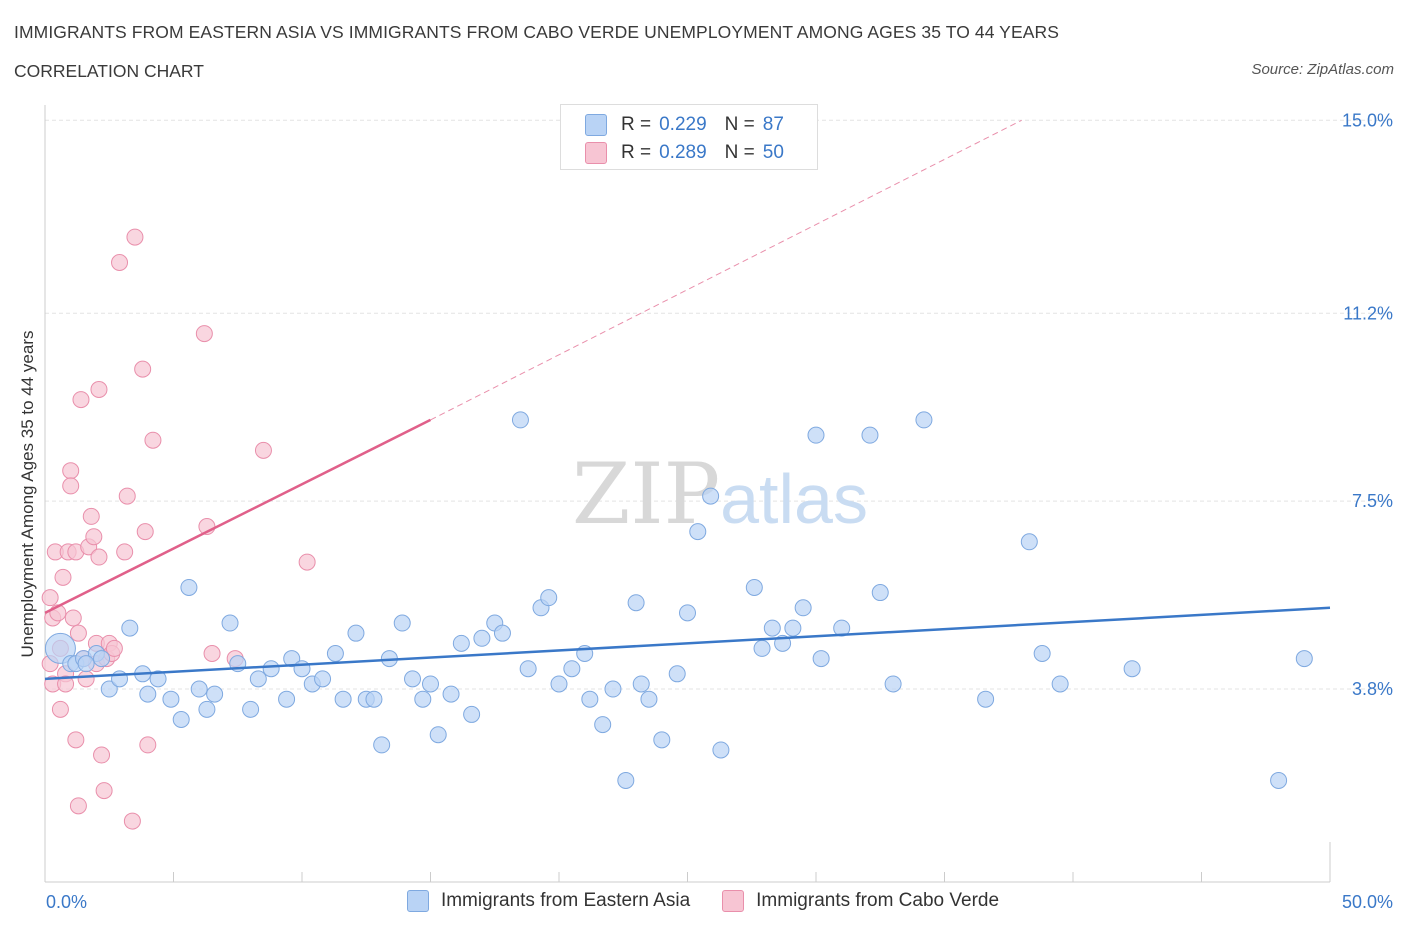  I want to click on legend-item-label: Immigrants from Eastern Asia, so click(565, 900).